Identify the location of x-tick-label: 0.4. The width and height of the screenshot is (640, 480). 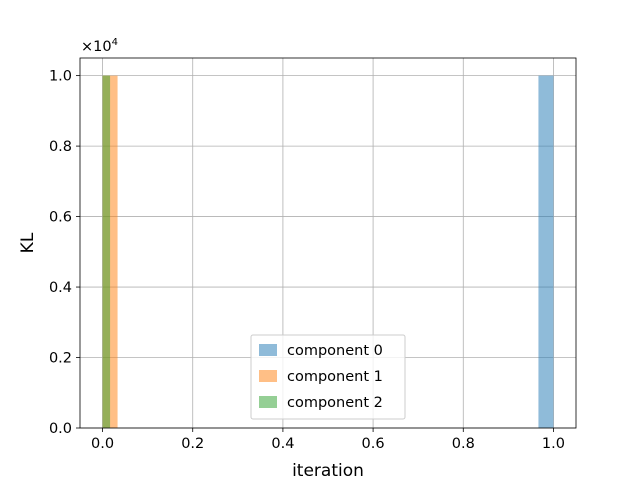
(282, 444).